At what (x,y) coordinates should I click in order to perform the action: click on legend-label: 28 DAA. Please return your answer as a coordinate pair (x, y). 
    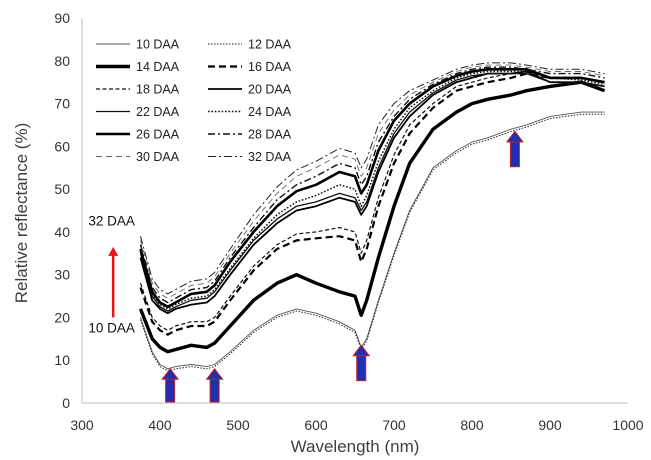
    Looking at the image, I should click on (270, 135).